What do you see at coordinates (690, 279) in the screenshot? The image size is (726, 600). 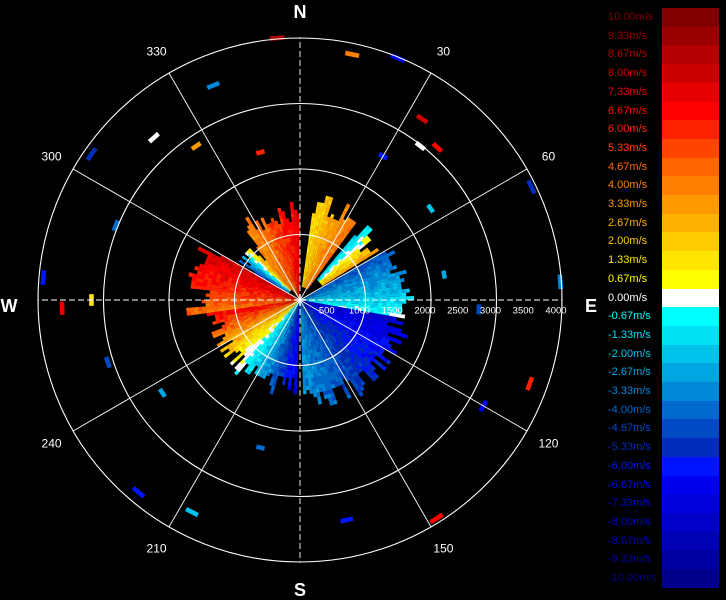 I see `legend-swatch` at bounding box center [690, 279].